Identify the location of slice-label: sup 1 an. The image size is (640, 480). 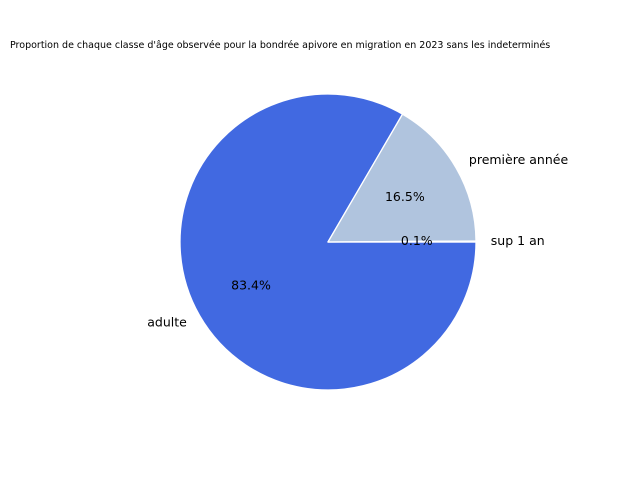
(518, 240).